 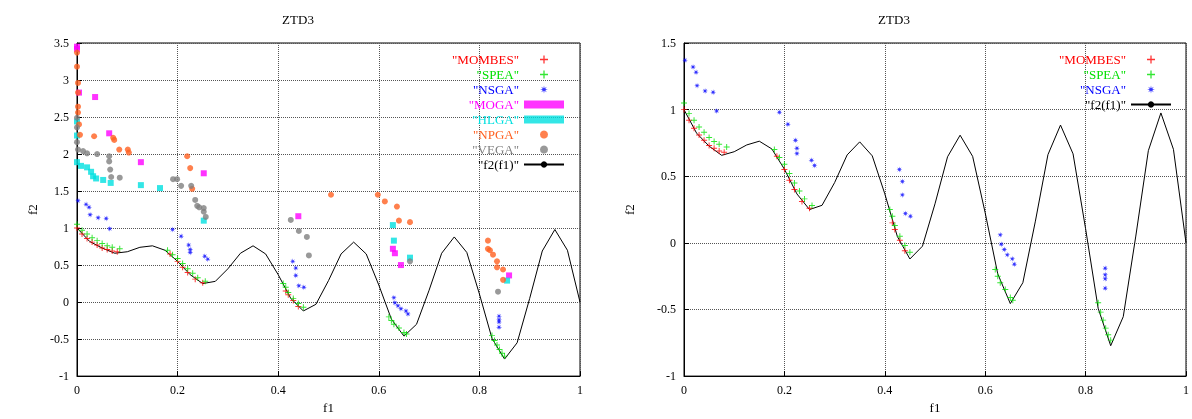 What do you see at coordinates (61, 117) in the screenshot?
I see `y-tick-label: 2.5` at bounding box center [61, 117].